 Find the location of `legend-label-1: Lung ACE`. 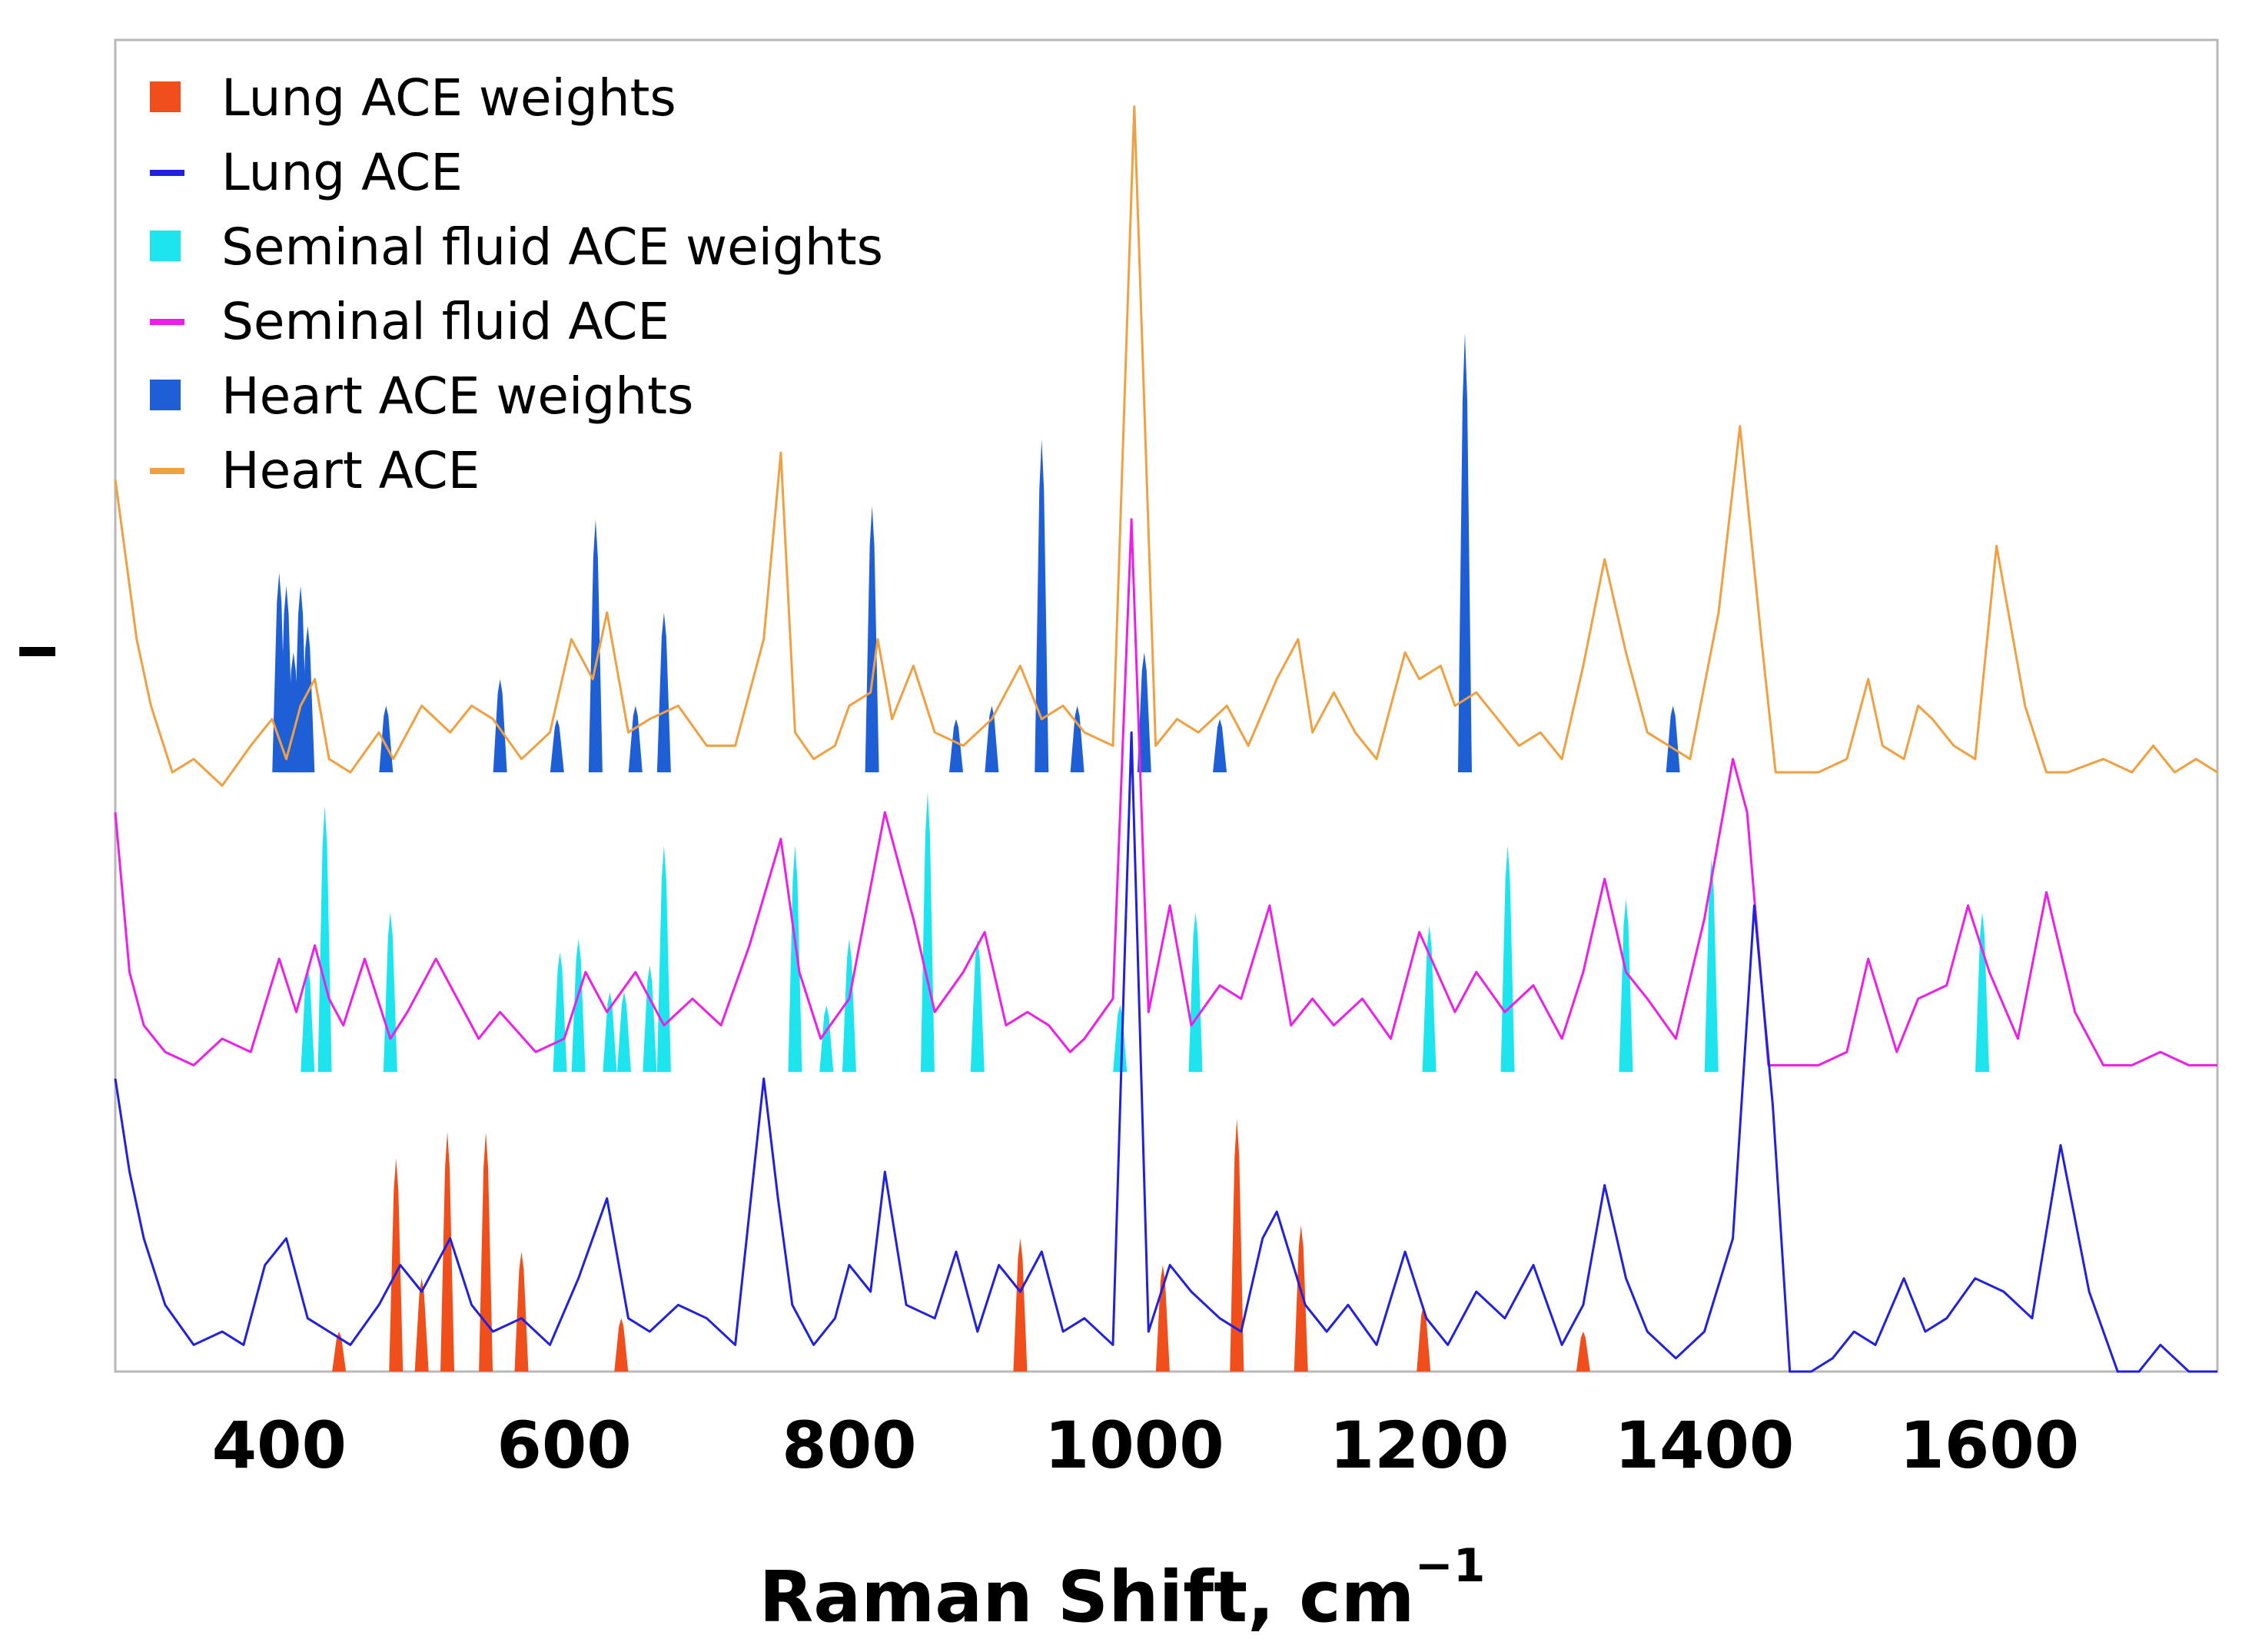

legend-label-1: Lung ACE is located at coordinates (342, 172).